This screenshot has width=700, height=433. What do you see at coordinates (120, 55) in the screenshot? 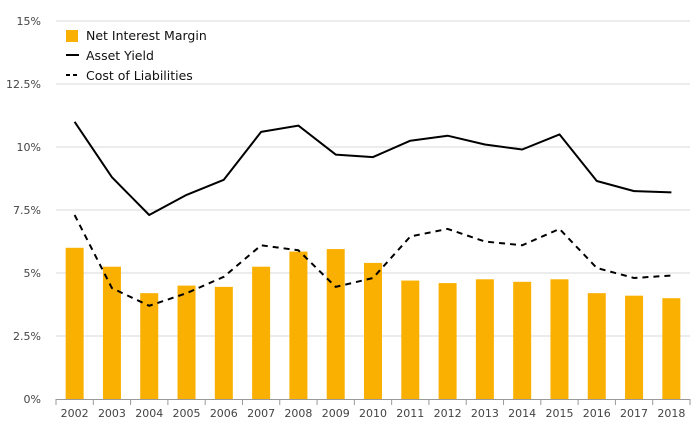
I see `legend-label-asset-yield: Asset Yield` at bounding box center [120, 55].